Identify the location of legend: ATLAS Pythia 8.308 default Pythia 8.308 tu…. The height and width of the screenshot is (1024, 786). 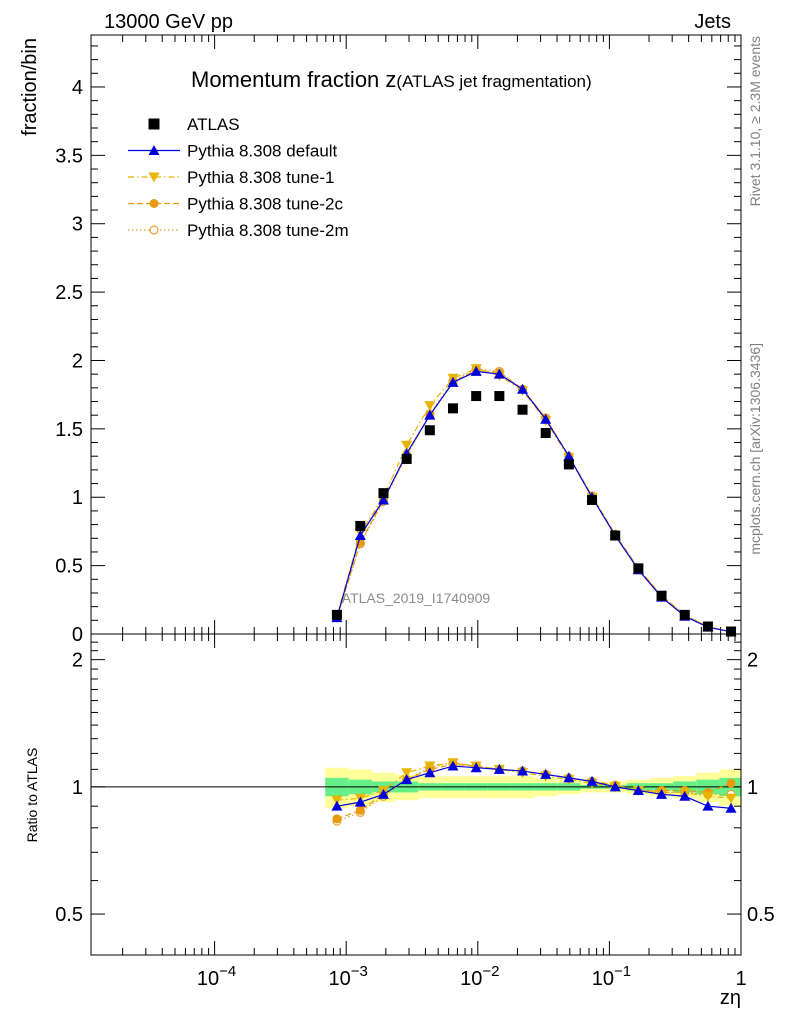
(238, 177).